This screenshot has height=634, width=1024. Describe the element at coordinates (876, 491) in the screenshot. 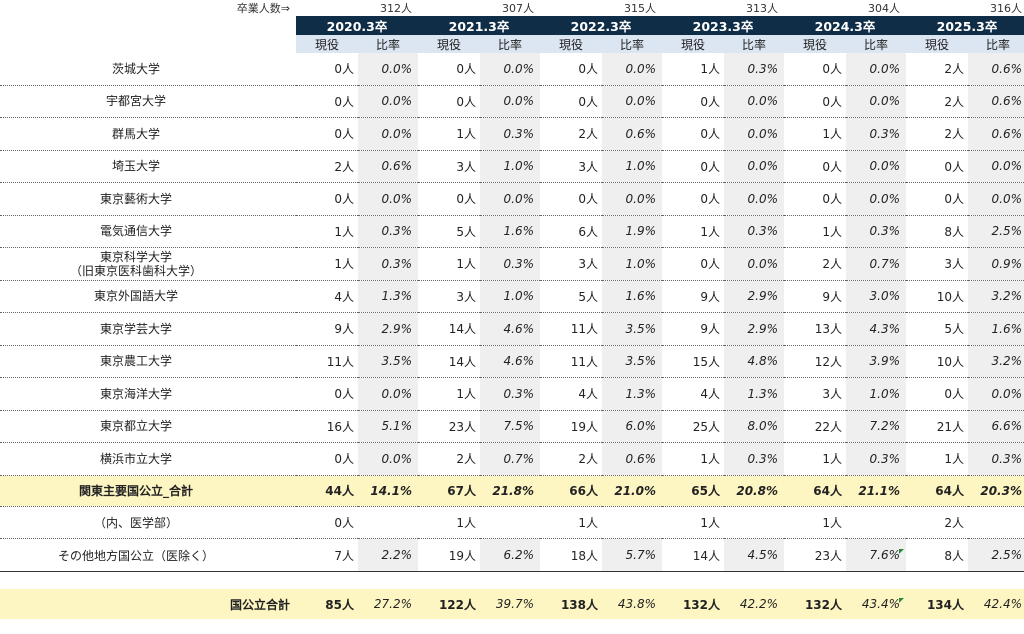

I see `ratio-value: 21.1%` at that location.